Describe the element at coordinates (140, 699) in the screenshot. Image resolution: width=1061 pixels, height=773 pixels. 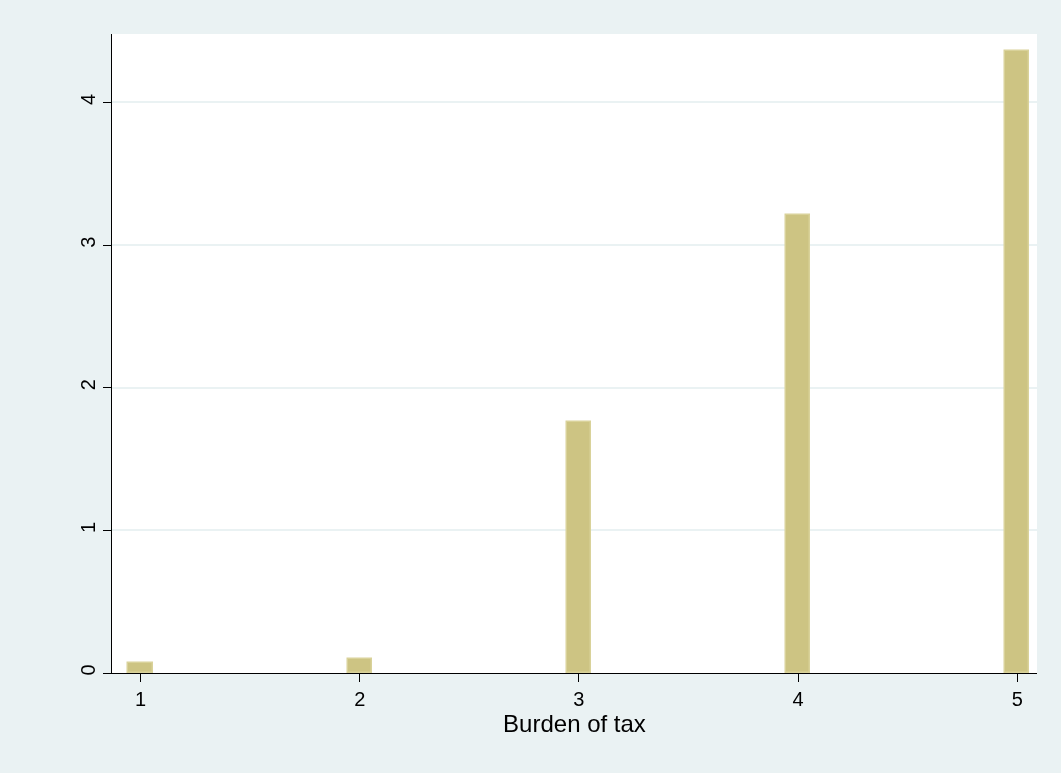
I see `x-tick-label: 1` at that location.